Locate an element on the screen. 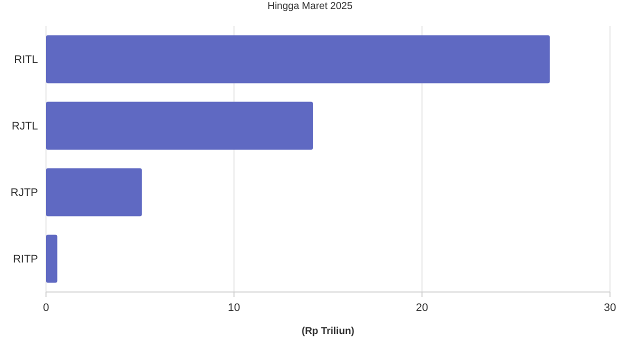 This screenshot has width=620, height=348. x-tick-label: 10 is located at coordinates (234, 308).